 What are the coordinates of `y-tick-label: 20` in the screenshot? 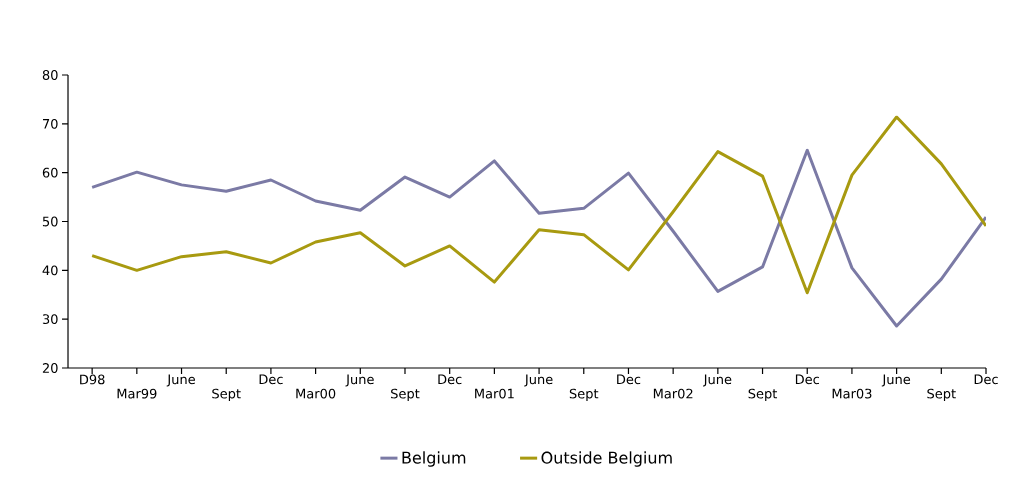 It's located at (50, 368).